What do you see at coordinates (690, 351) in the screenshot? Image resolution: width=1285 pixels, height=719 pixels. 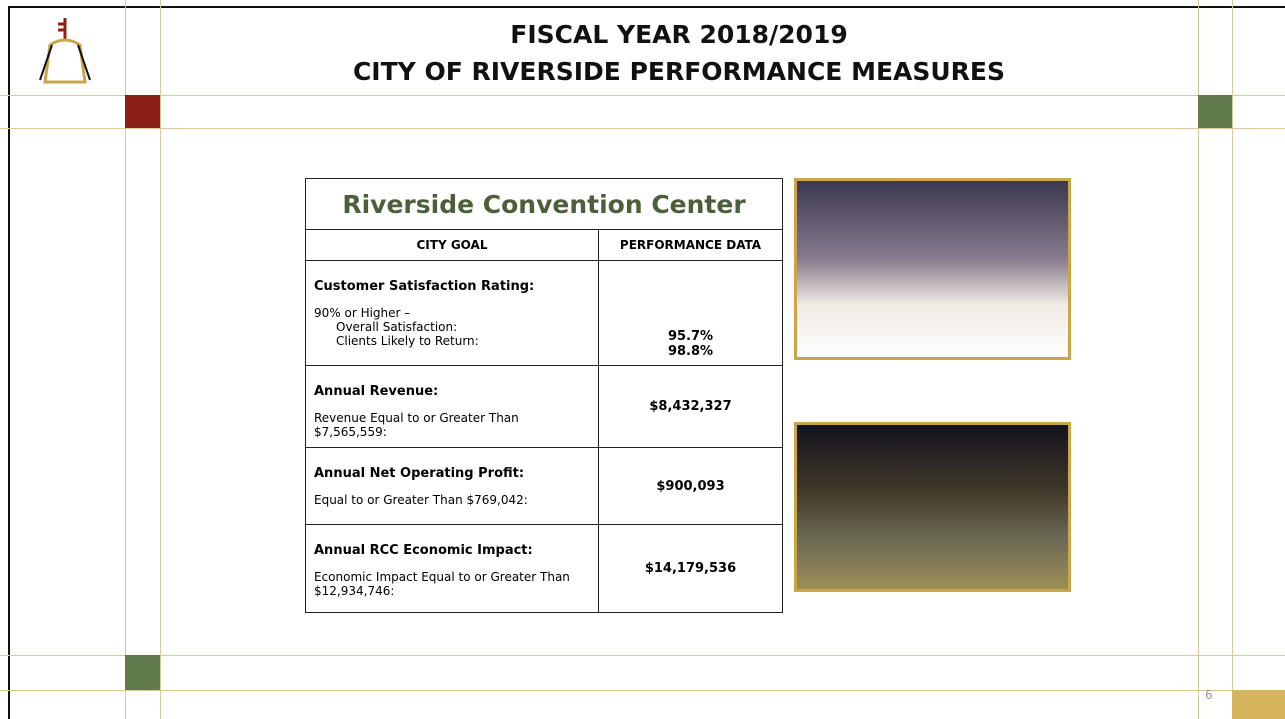 I see `value: 98.8%` at bounding box center [690, 351].